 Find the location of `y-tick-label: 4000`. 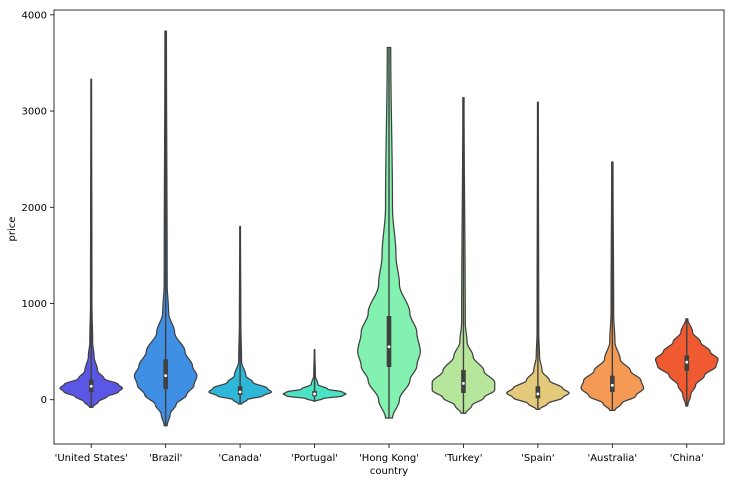

y-tick-label: 4000 is located at coordinates (34, 15).